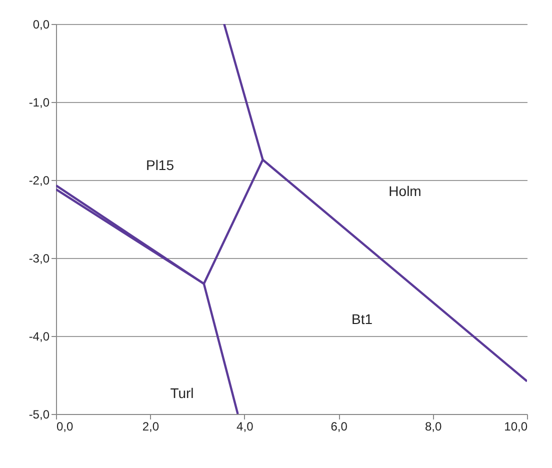 This screenshot has width=552, height=468. Describe the element at coordinates (433, 427) in the screenshot. I see `x-tick-label: 8,0` at that location.